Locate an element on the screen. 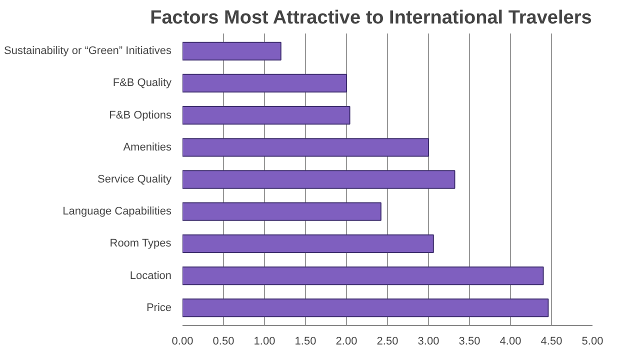 This screenshot has height=347, width=617. x-tick-label: 3.50 is located at coordinates (469, 341).